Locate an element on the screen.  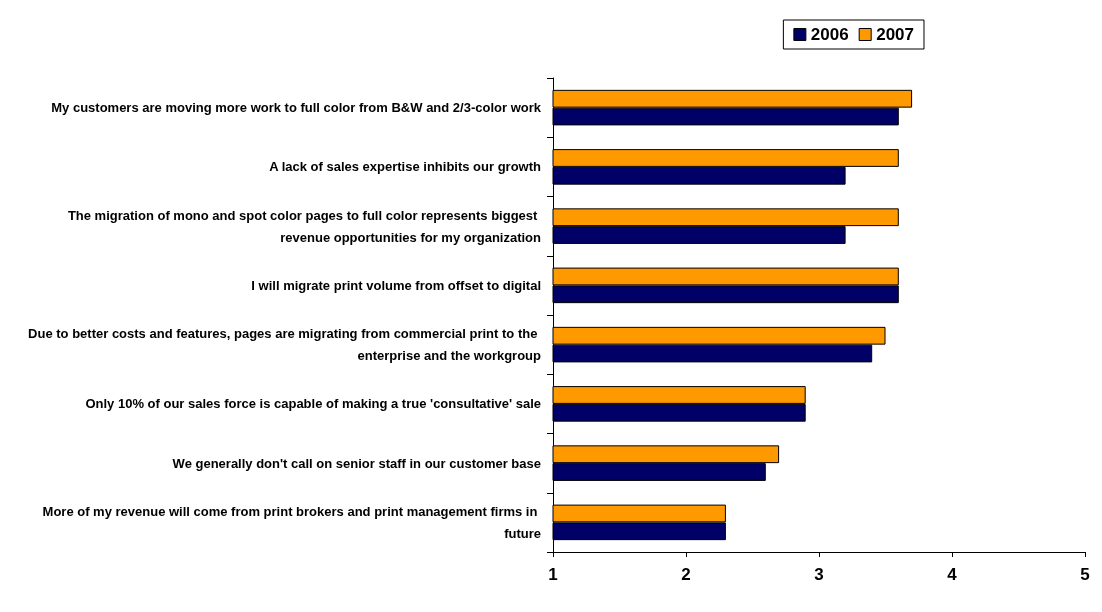
legend-label: 2007 is located at coordinates (895, 34).